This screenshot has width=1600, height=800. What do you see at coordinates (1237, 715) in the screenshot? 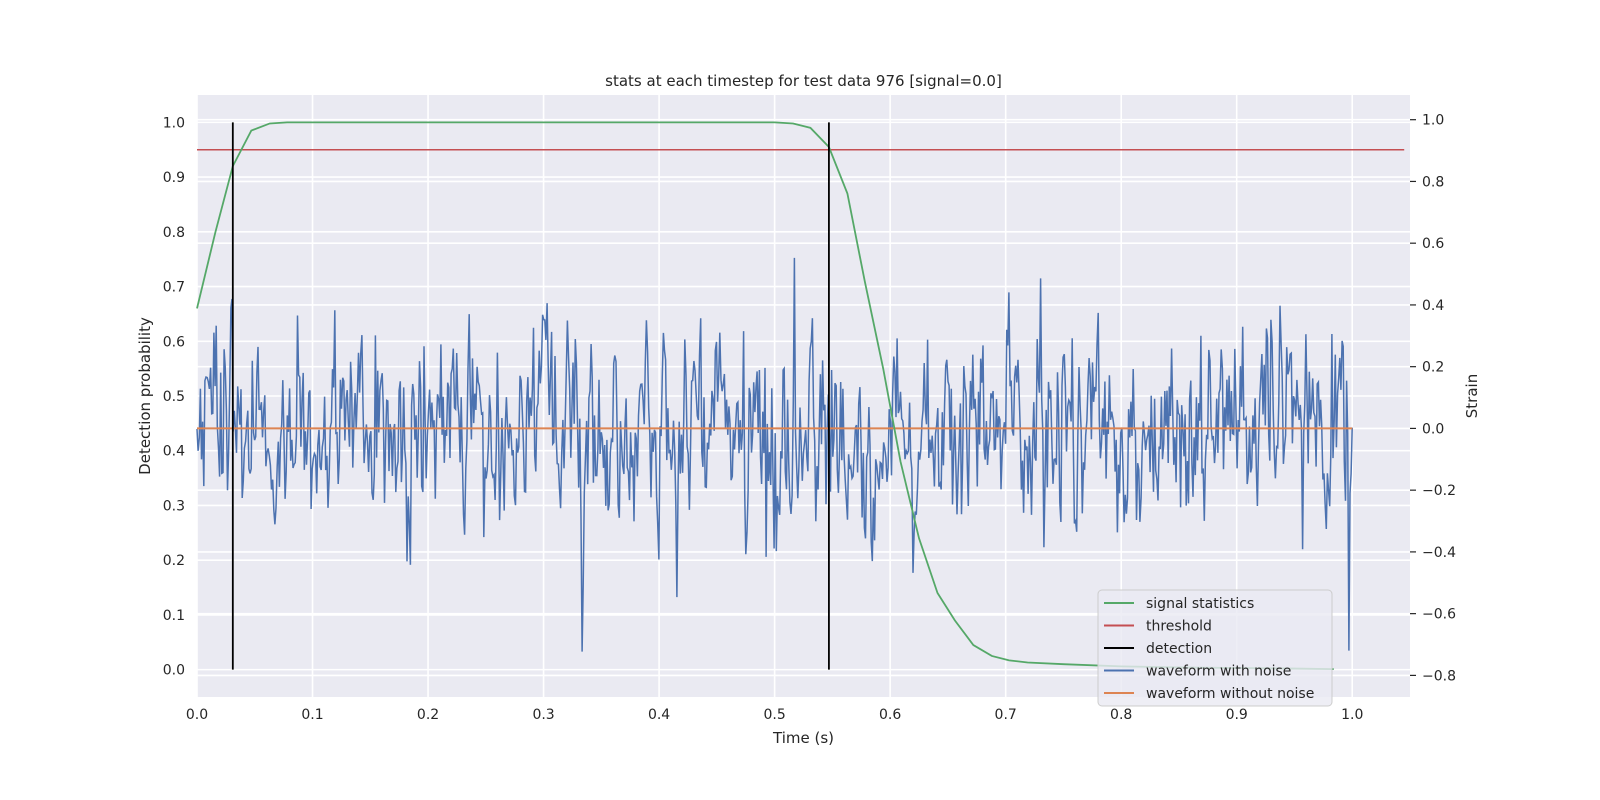
I see `x-tick-label: 0.9` at bounding box center [1237, 715].